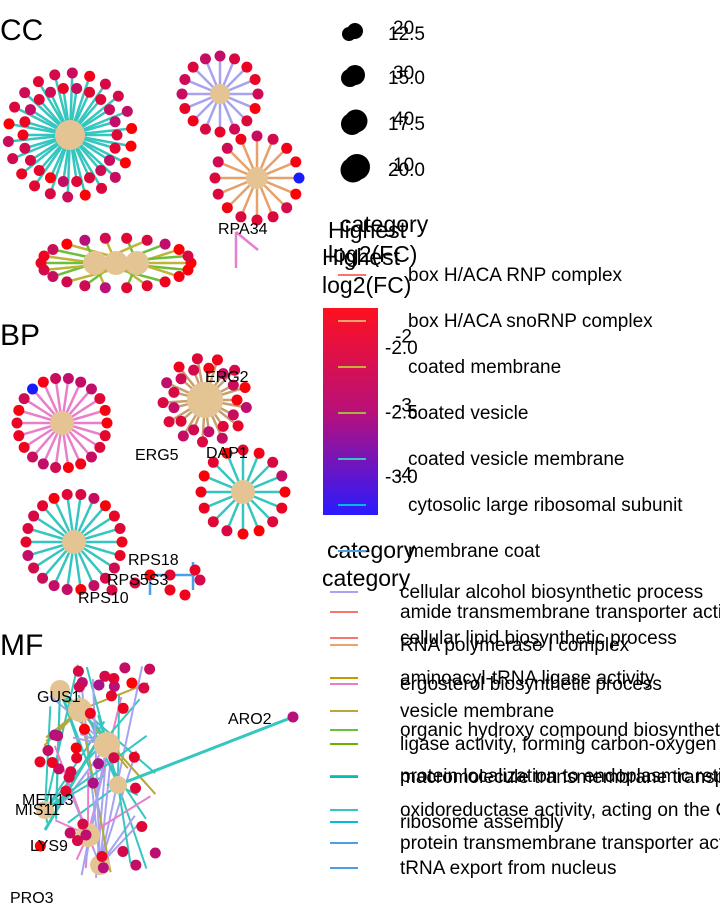 The height and width of the screenshot is (921, 720). I want to click on gene-label-rps18: RPS18, so click(153, 560).